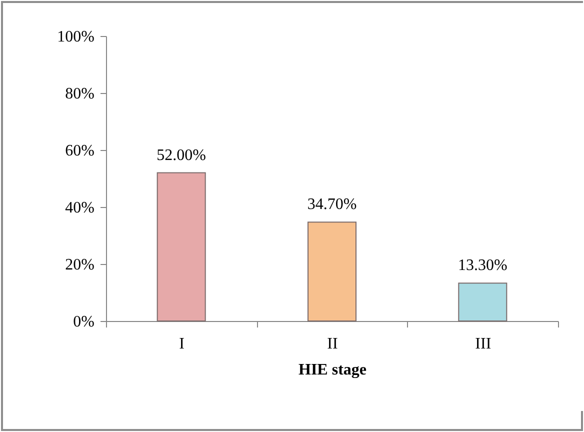  I want to click on y-tick-label: 0%, so click(83, 322).